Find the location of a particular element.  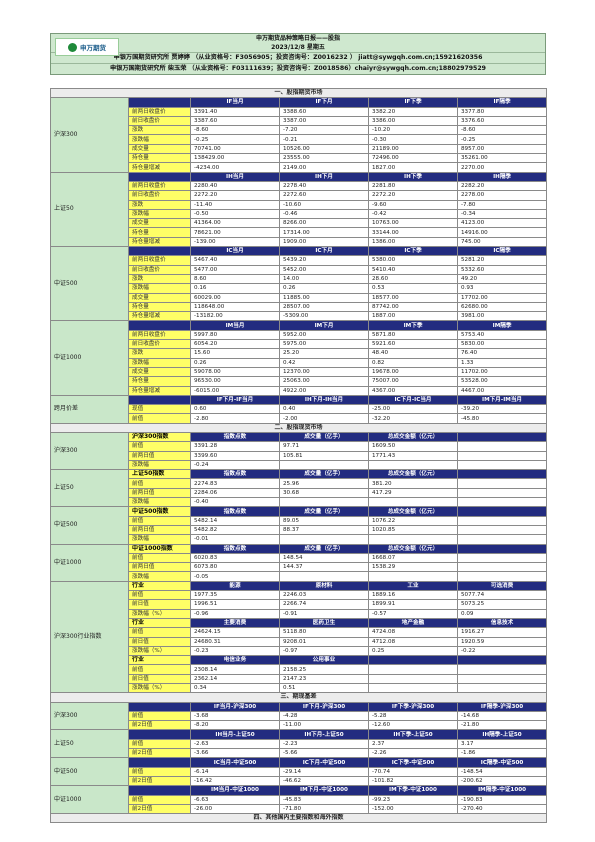

value-cell: 28.60 is located at coordinates (413, 279).